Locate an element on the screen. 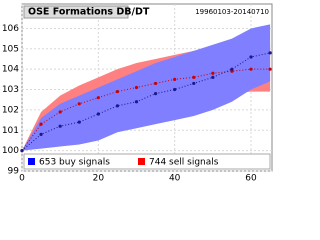 The image size is (320, 240). y-tick-label: 100 is located at coordinates (10, 151).